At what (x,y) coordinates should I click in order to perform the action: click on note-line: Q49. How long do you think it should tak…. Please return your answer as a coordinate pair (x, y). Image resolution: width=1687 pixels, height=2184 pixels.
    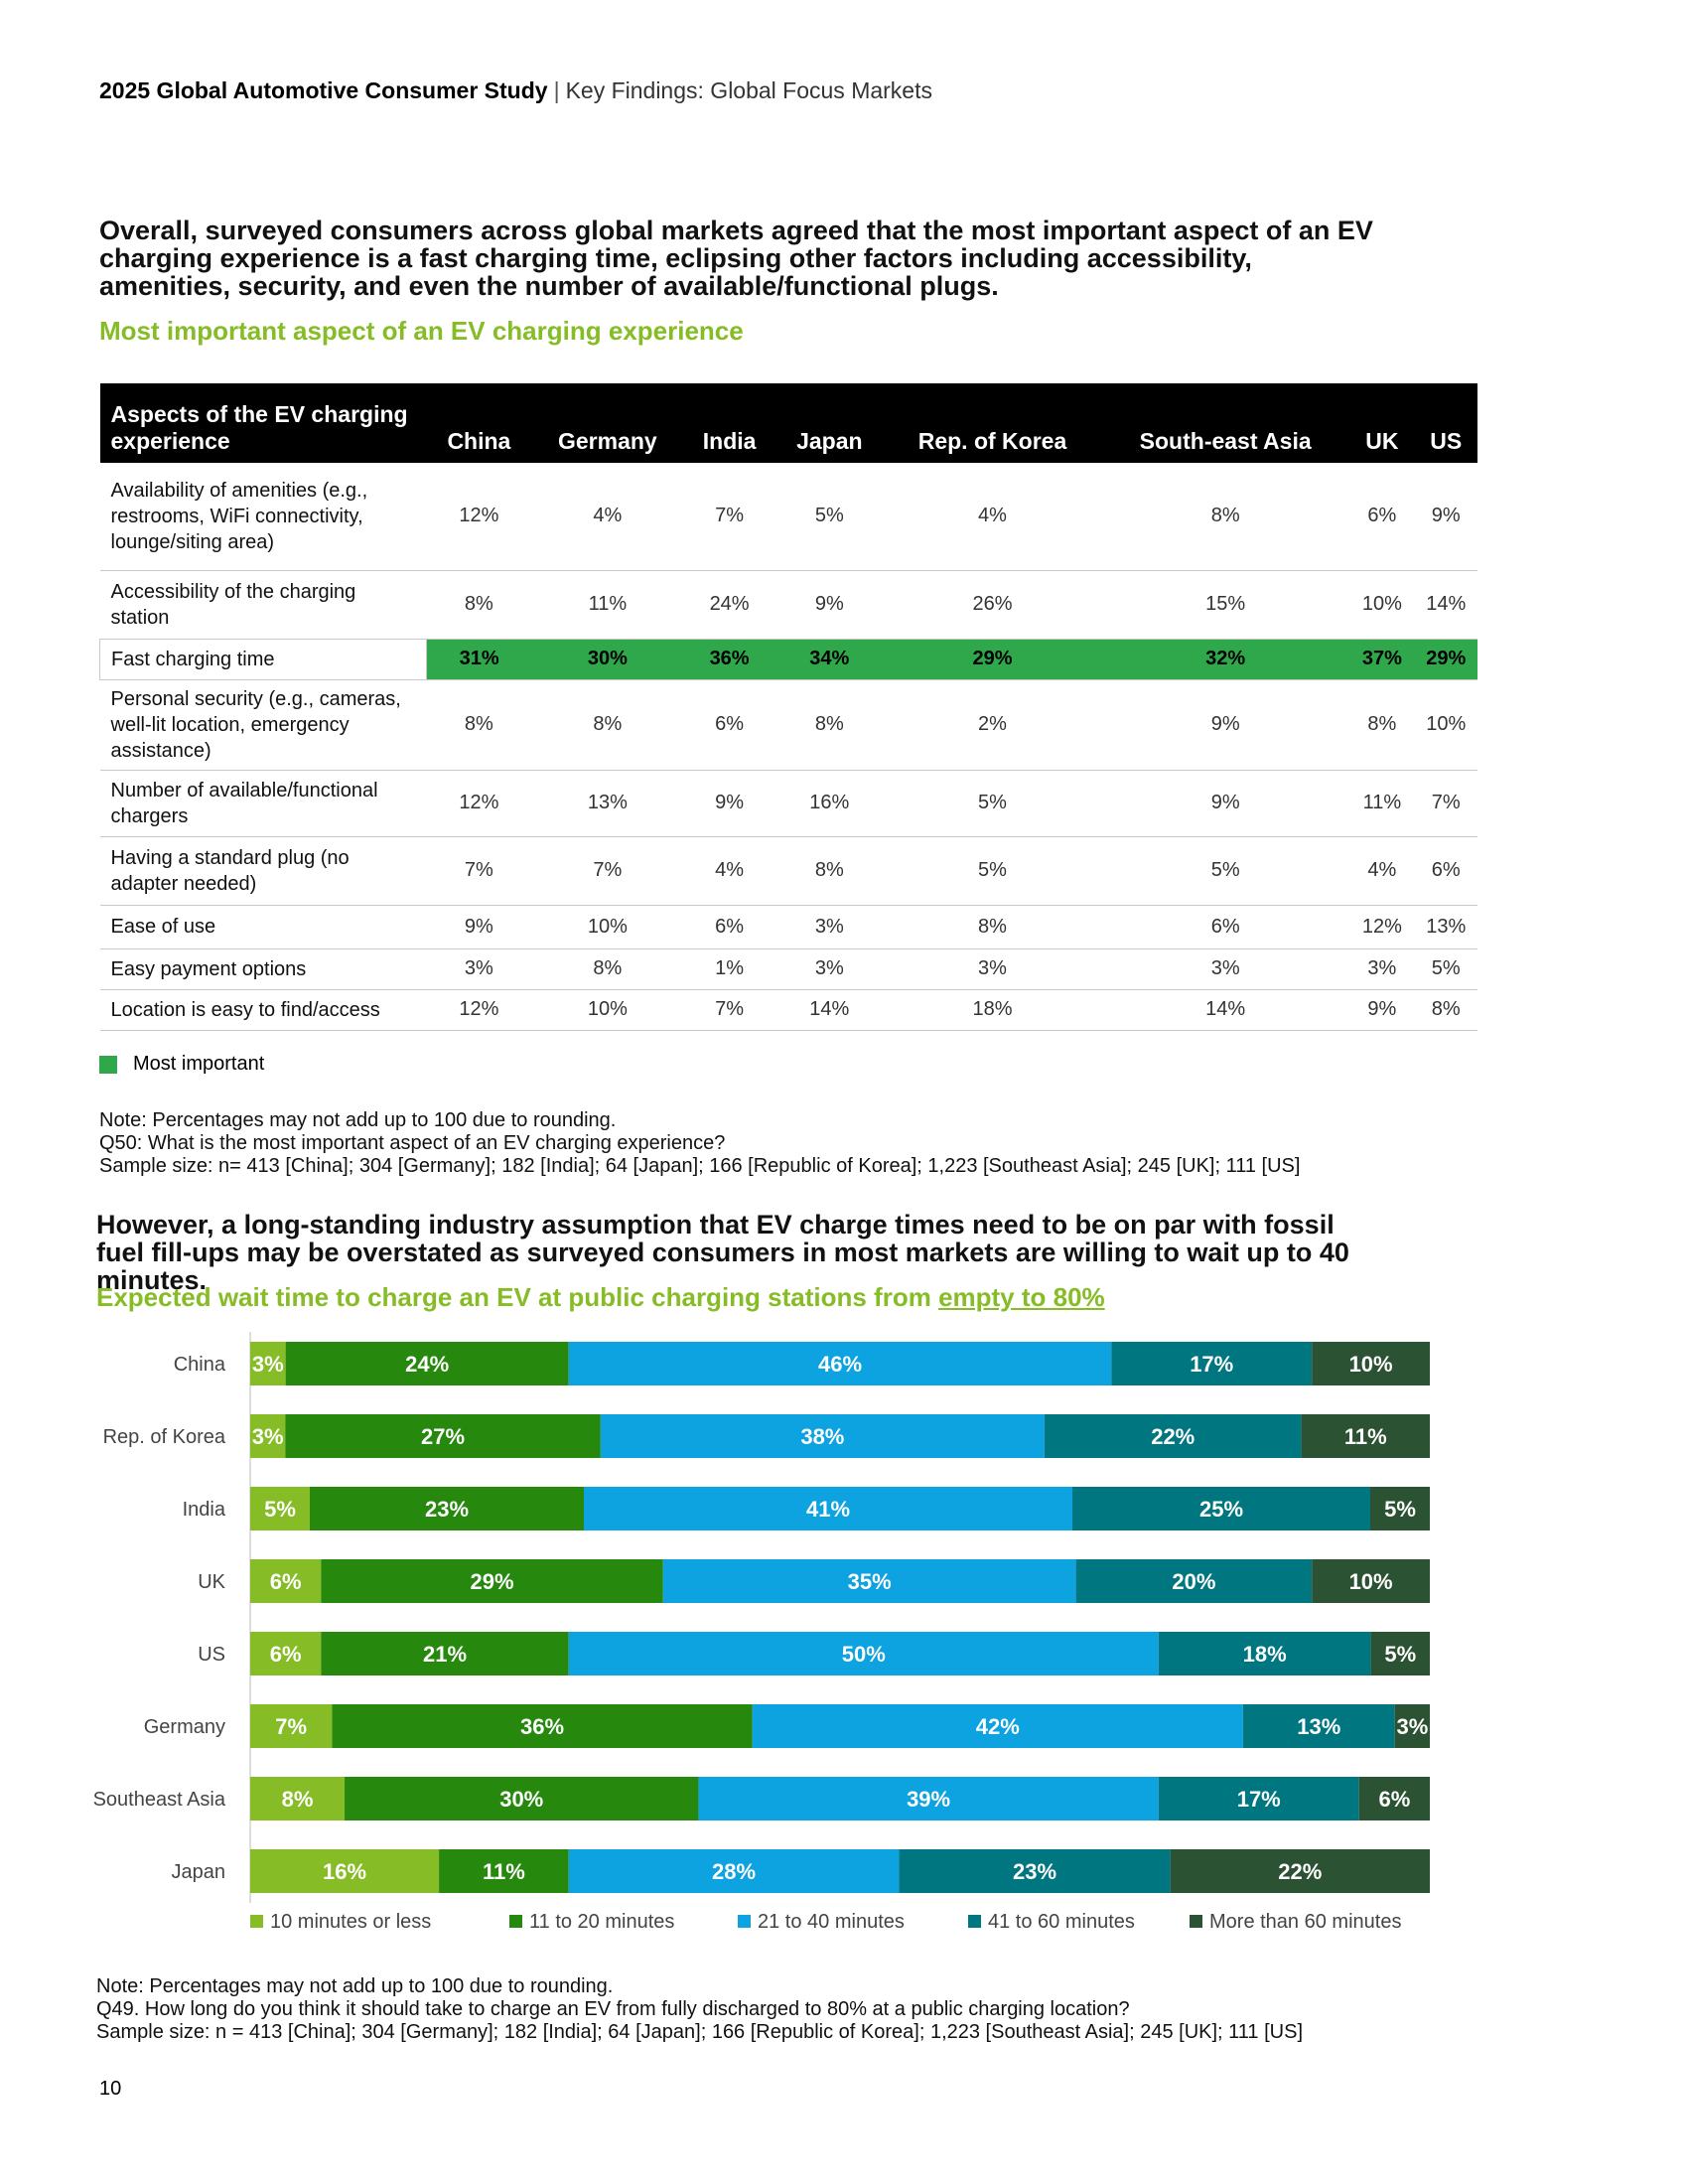
    Looking at the image, I should click on (613, 2009).